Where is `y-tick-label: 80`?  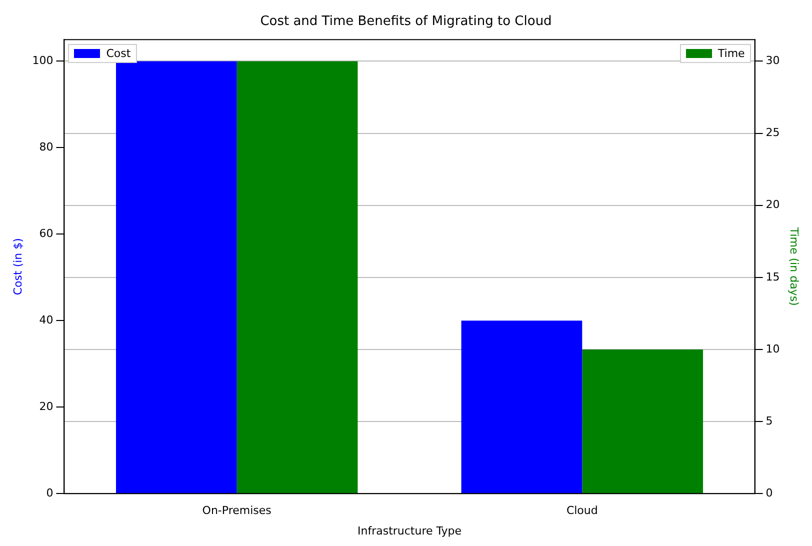 y-tick-label: 80 is located at coordinates (46, 147).